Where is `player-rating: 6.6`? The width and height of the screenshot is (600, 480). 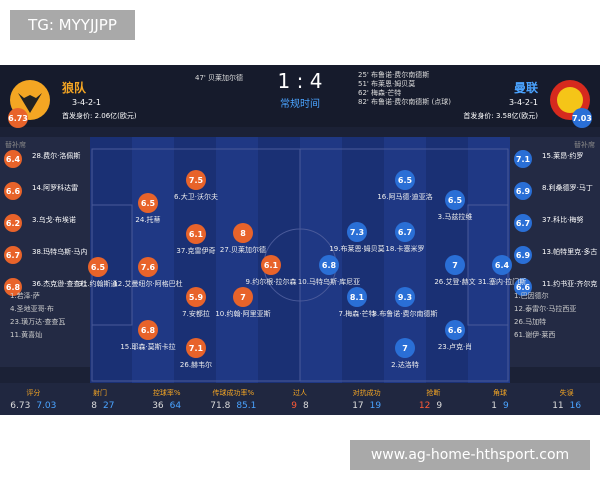 player-rating: 6.6 is located at coordinates (455, 330).